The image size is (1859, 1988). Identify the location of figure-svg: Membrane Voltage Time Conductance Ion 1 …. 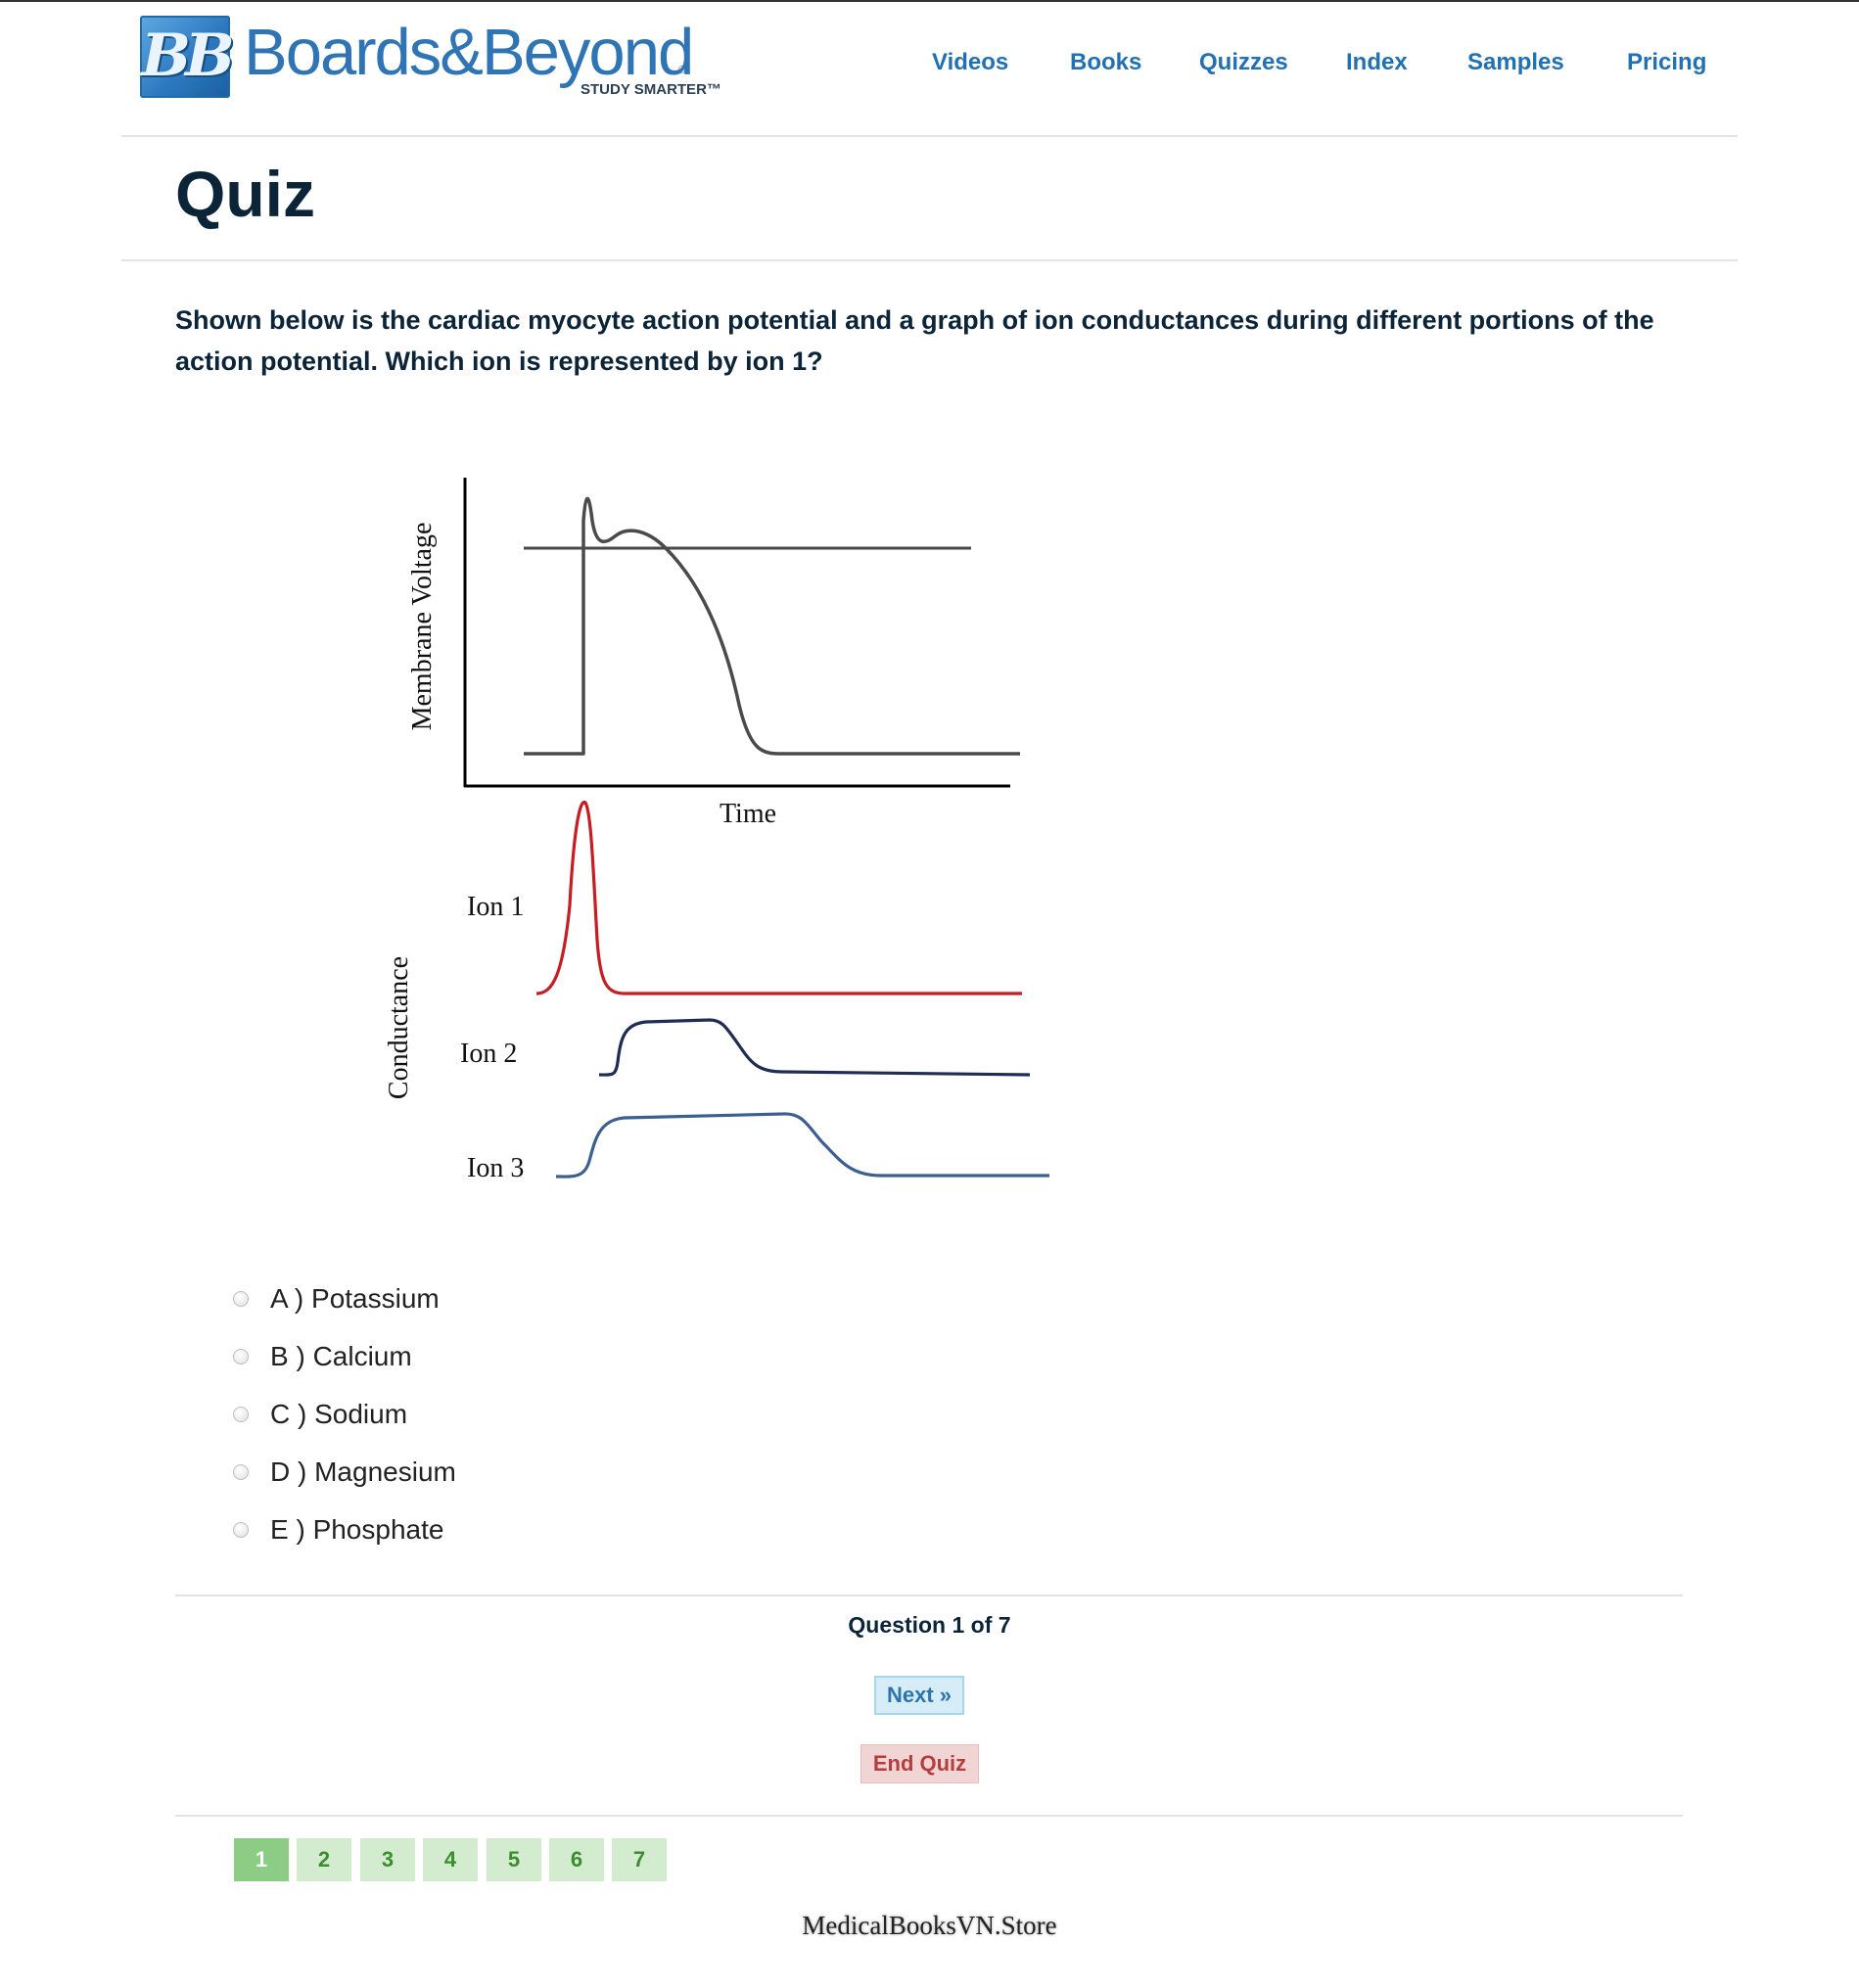
(716, 830).